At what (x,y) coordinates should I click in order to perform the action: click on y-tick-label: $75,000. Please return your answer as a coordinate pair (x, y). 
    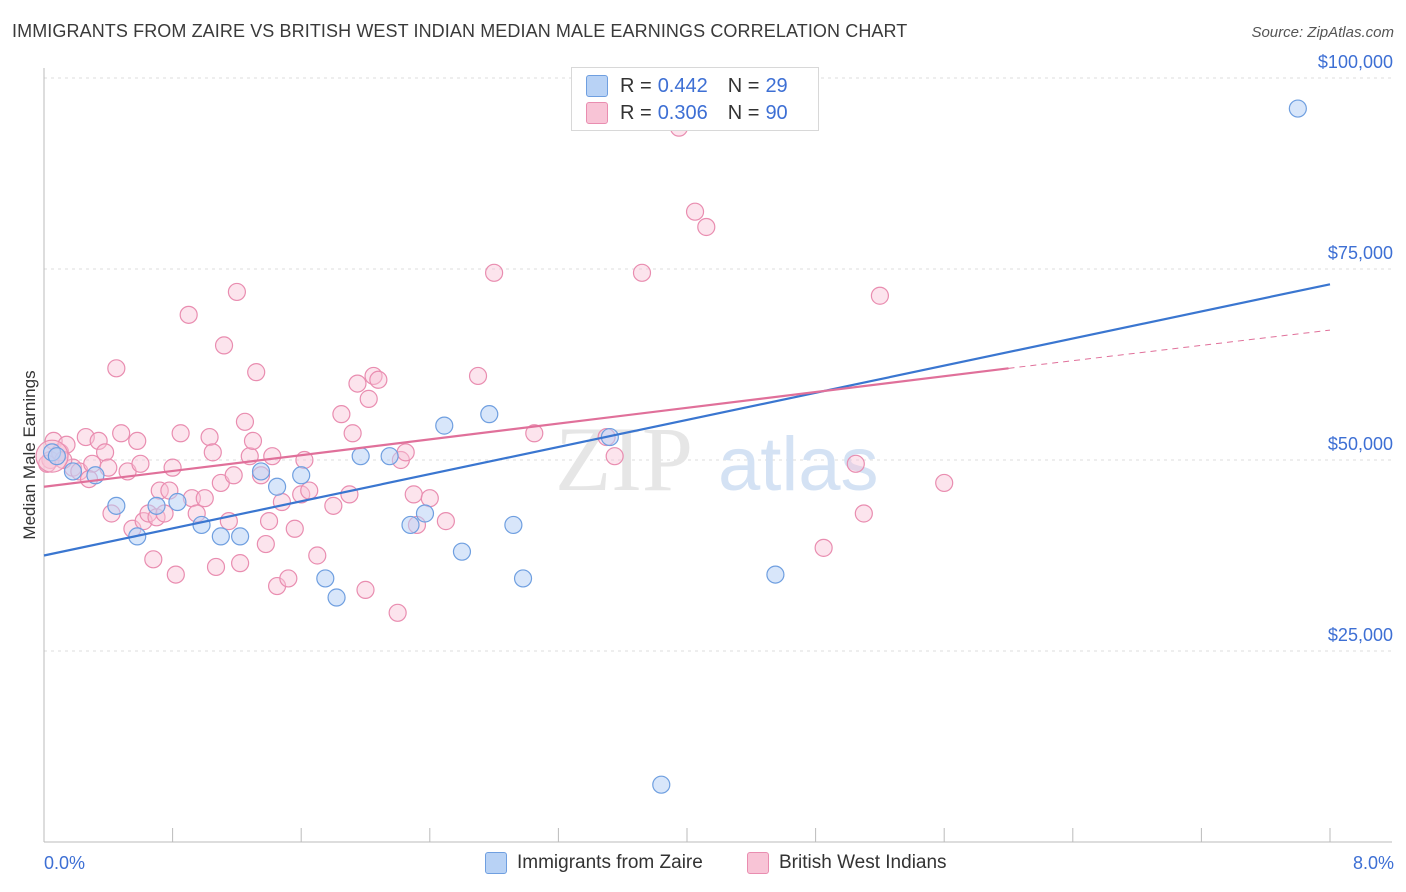
    Looking at the image, I should click on (1360, 253).